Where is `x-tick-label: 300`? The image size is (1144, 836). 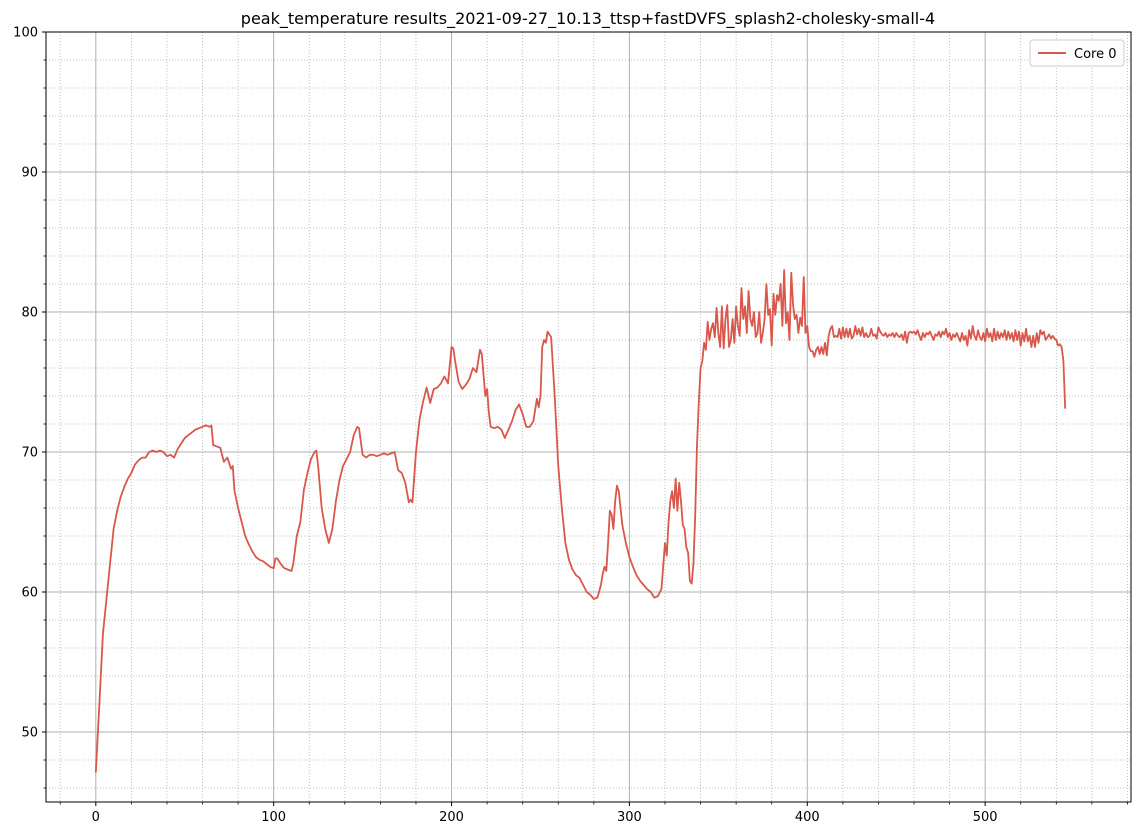
x-tick-label: 300 is located at coordinates (629, 817).